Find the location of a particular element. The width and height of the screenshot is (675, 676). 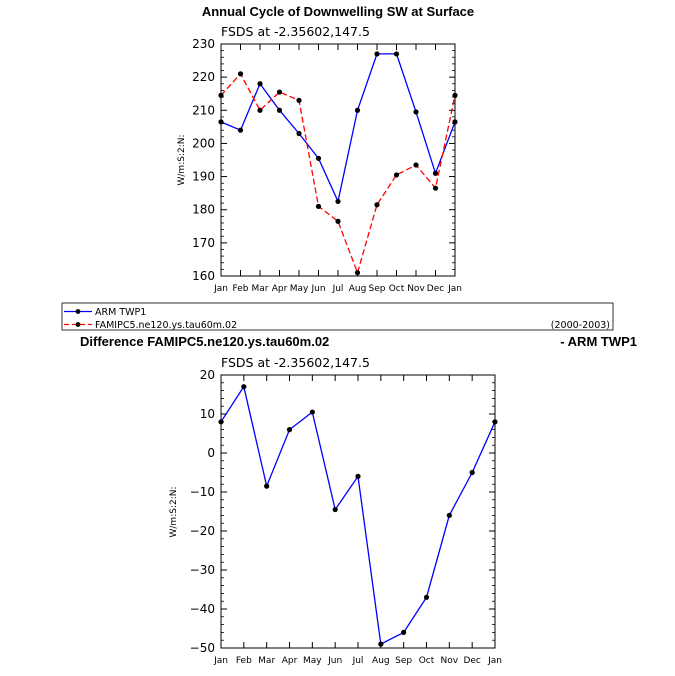

top-plot-frame is located at coordinates (338, 160).